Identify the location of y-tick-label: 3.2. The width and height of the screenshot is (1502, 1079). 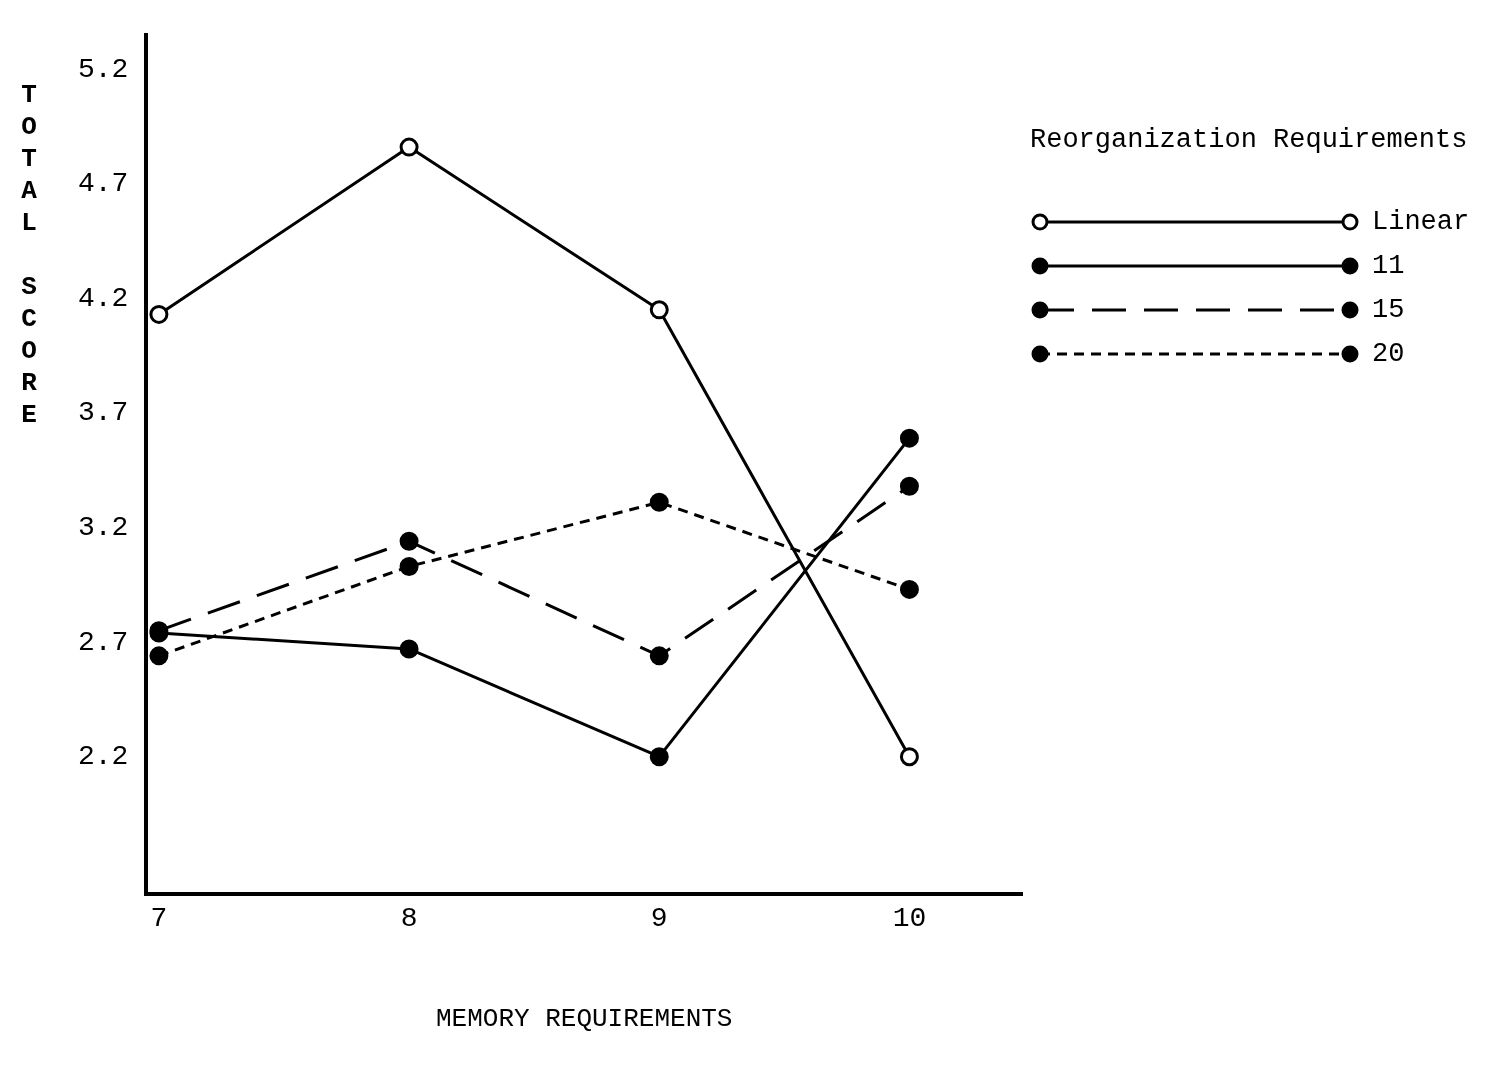
(103, 527).